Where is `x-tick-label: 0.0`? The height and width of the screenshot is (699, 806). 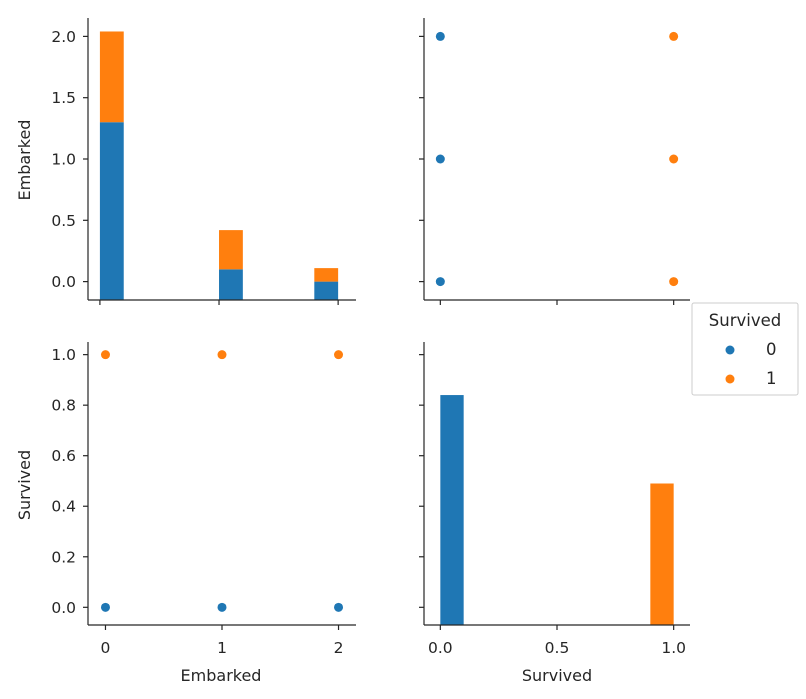
x-tick-label: 0.0 is located at coordinates (440, 648).